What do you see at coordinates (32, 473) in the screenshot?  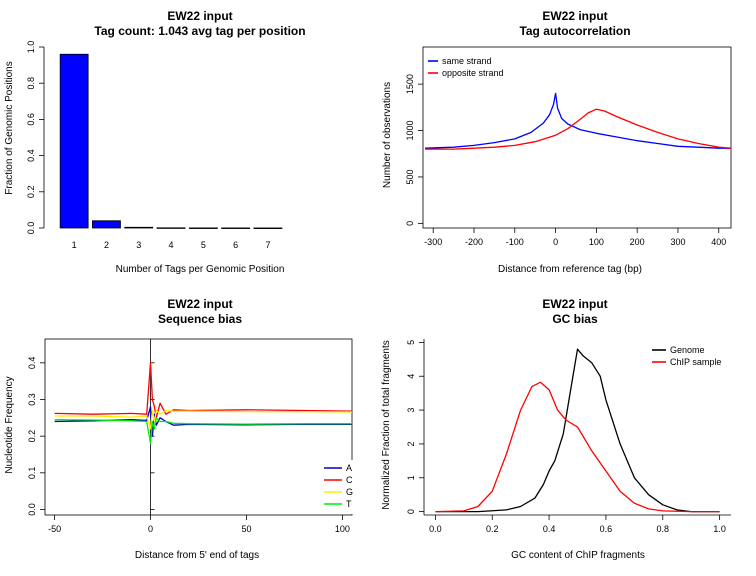 I see `y-tick-label: 0.1` at bounding box center [32, 473].